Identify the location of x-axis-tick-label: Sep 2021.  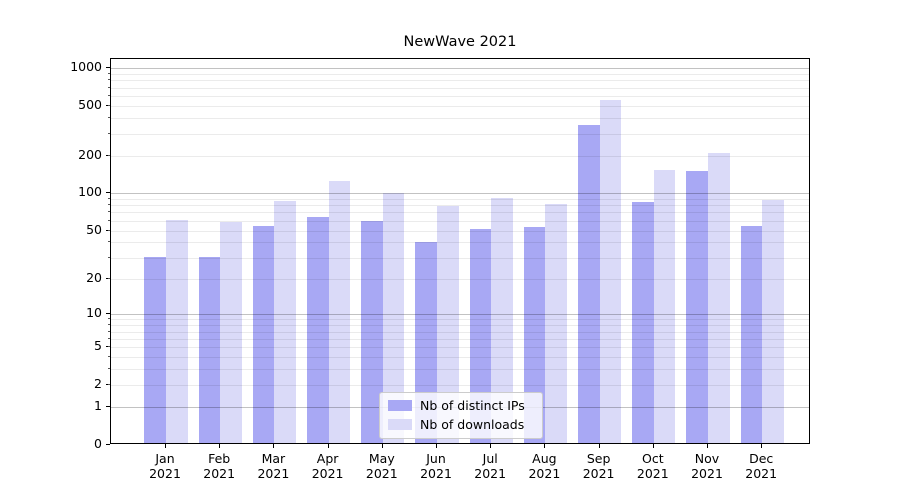
(599, 466).